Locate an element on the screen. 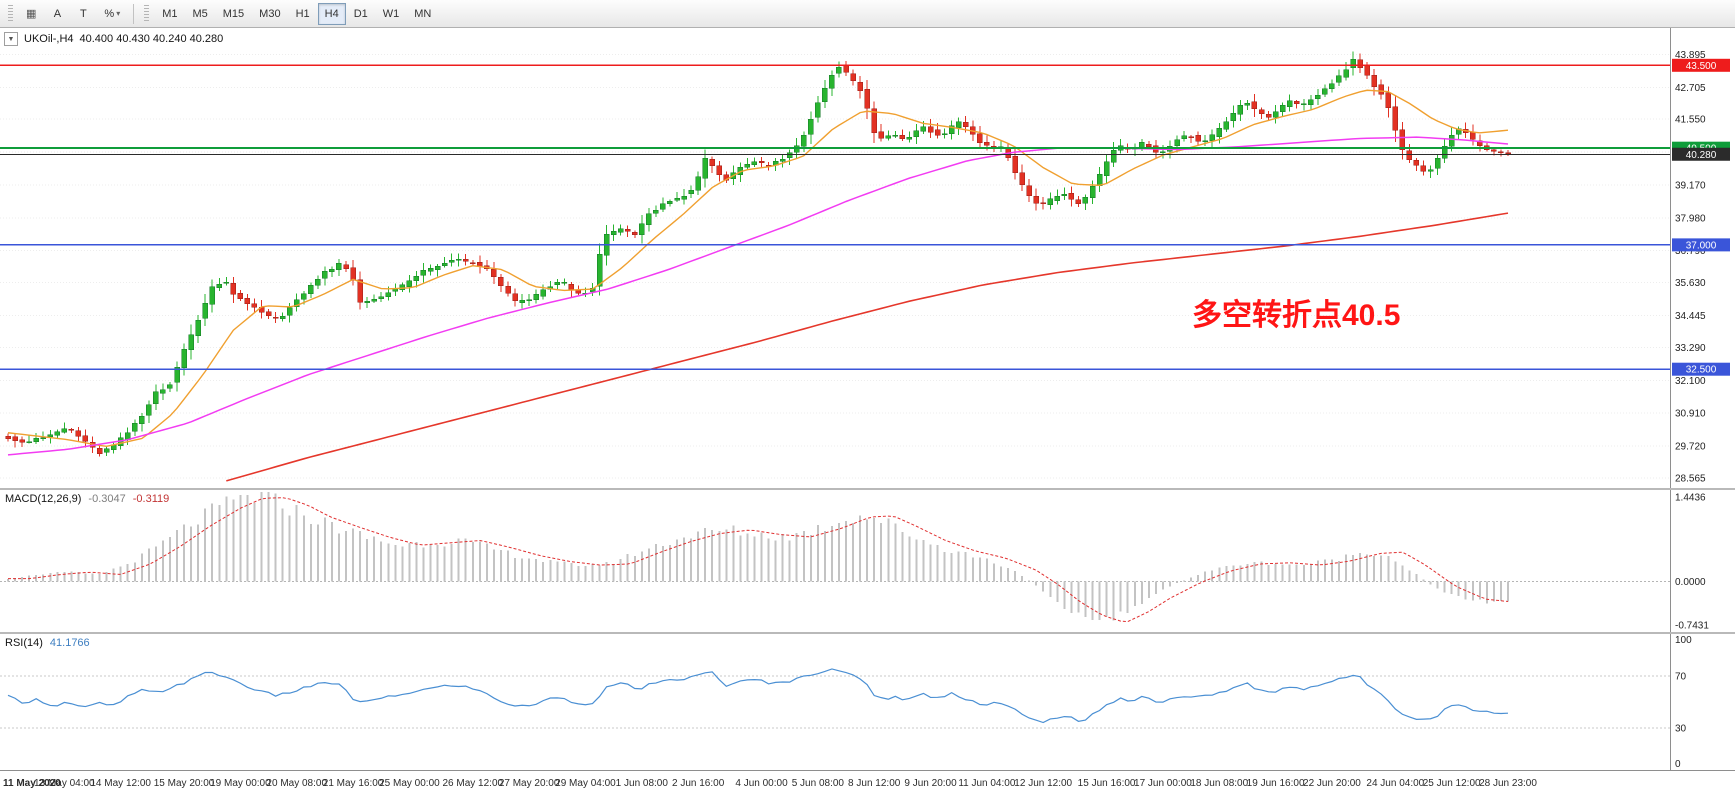 This screenshot has width=1735, height=797. timeframe-button-mn: MN is located at coordinates (422, 14).